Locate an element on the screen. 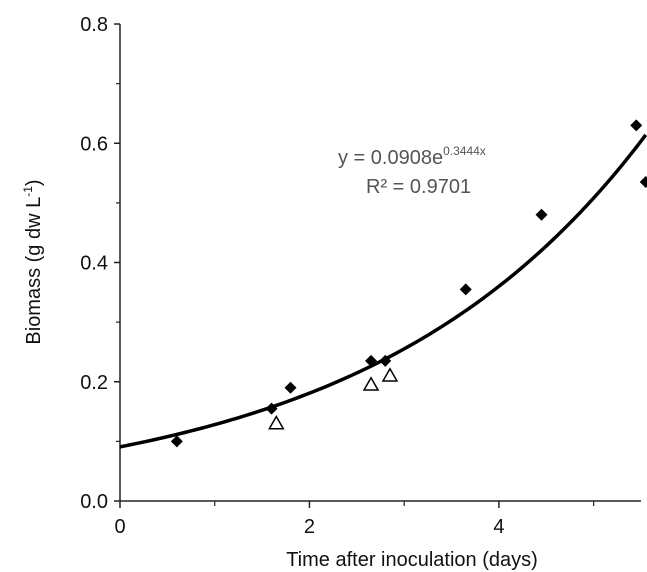  x-axis-title: Time after inoculation (days) is located at coordinates (412, 560).